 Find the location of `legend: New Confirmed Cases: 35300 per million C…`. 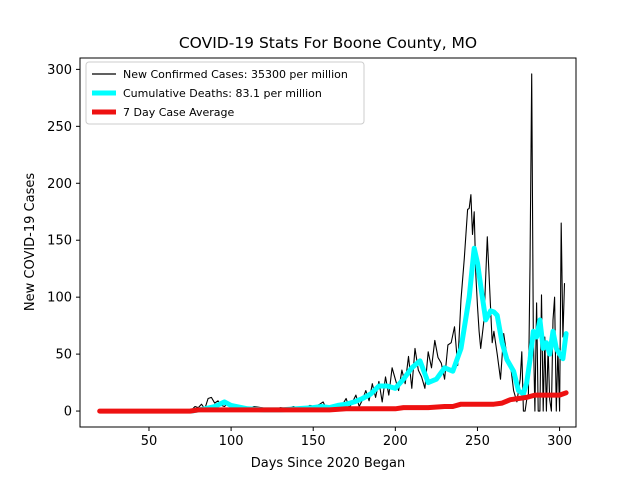

legend: New Confirmed Cases: 35300 per million C… is located at coordinates (225, 93).